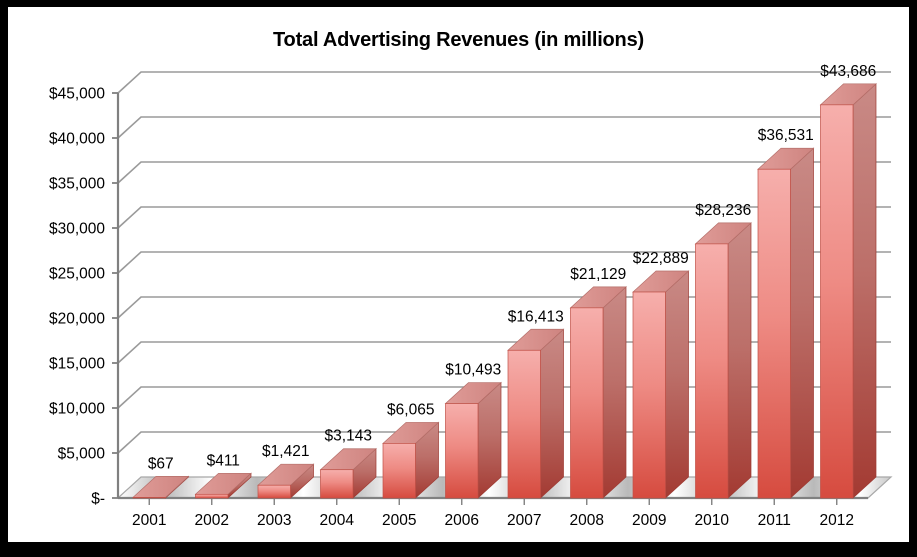 This screenshot has height=557, width=917. Describe the element at coordinates (399, 520) in the screenshot. I see `x-axis-category-label: 2005` at that location.